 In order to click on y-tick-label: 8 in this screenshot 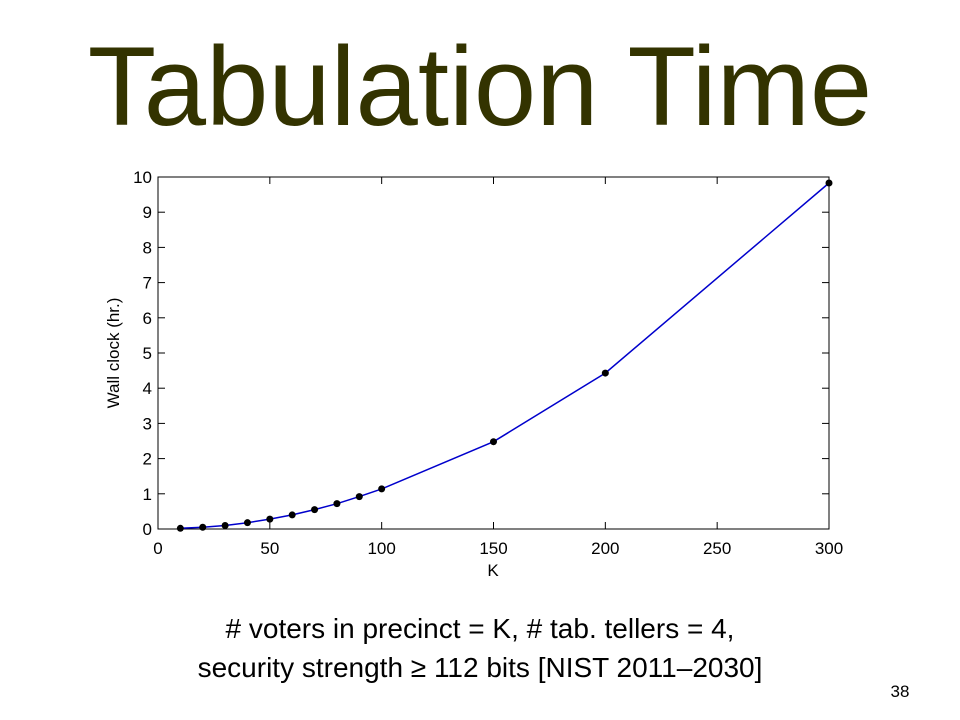, I will do `click(147, 247)`.